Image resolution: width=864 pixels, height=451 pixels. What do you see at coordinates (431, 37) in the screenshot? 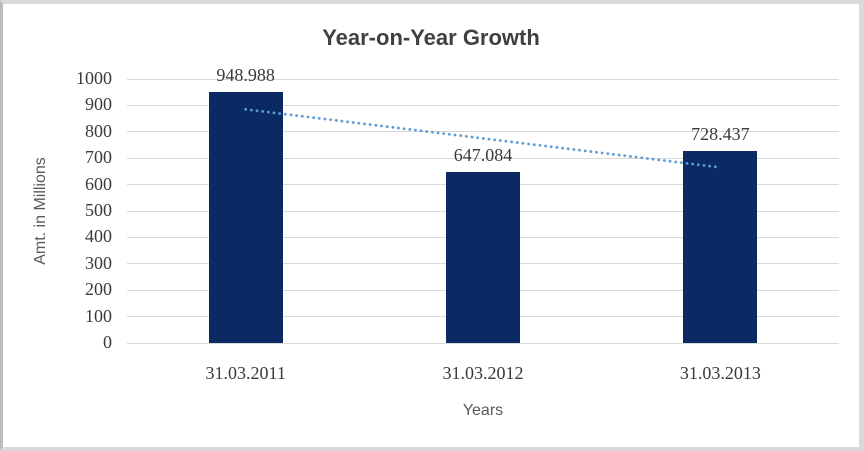
I see `chart-title: Year-on-Year Growth` at bounding box center [431, 37].